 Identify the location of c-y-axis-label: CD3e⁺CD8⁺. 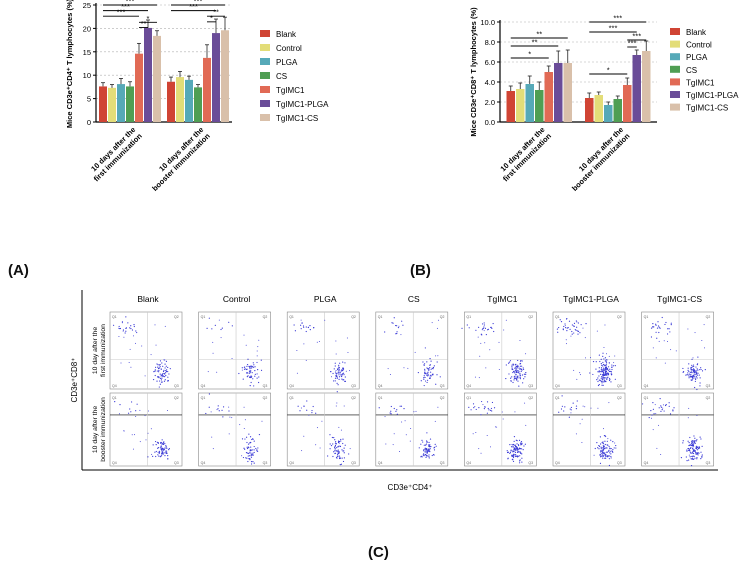
(74, 380).